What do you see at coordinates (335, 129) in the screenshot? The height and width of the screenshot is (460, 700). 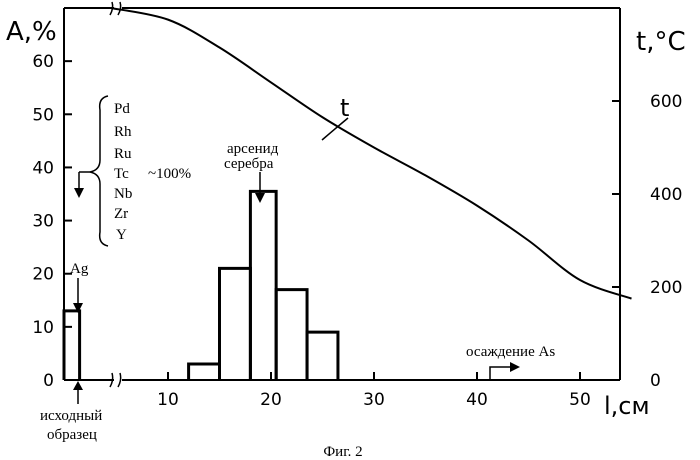 I see `curve-label-leader` at bounding box center [335, 129].